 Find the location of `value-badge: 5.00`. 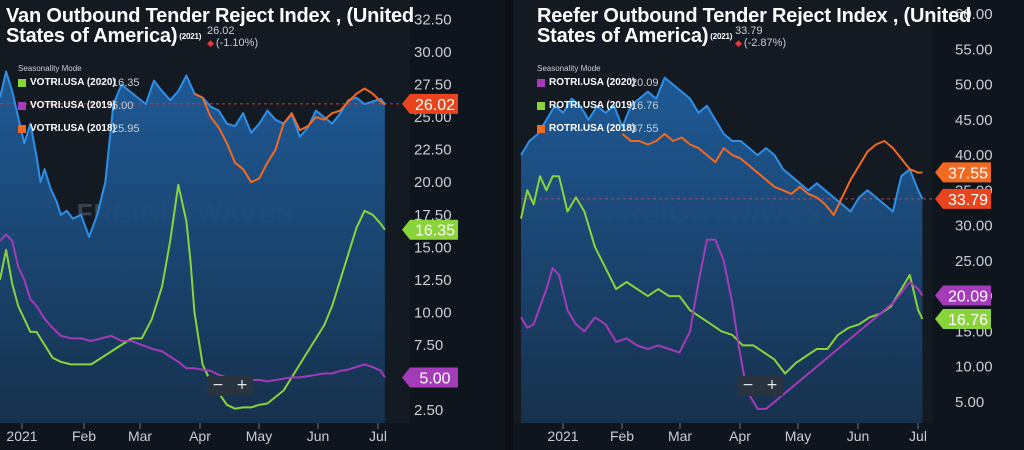

value-badge: 5.00 is located at coordinates (430, 377).